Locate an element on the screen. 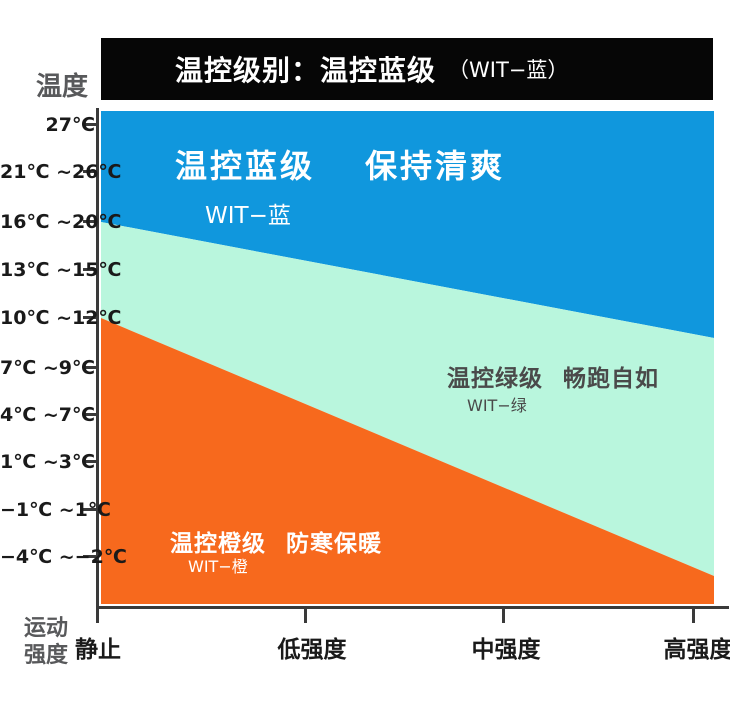  zone-green-label: 温控绿级 is located at coordinates (495, 379).